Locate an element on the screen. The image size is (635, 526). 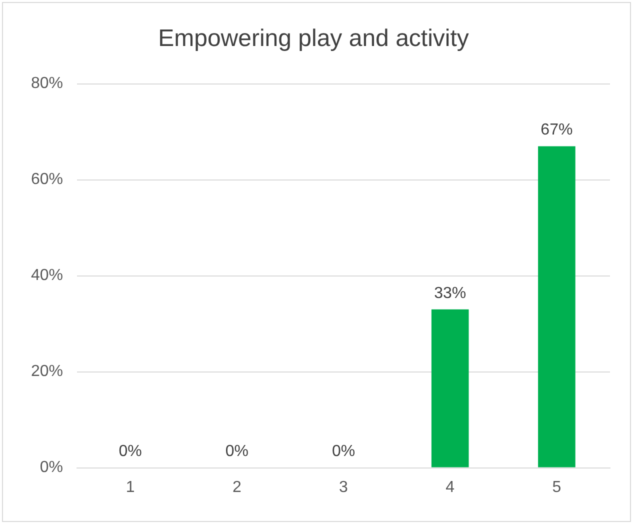
y-tick-label: 40% is located at coordinates (47, 275).